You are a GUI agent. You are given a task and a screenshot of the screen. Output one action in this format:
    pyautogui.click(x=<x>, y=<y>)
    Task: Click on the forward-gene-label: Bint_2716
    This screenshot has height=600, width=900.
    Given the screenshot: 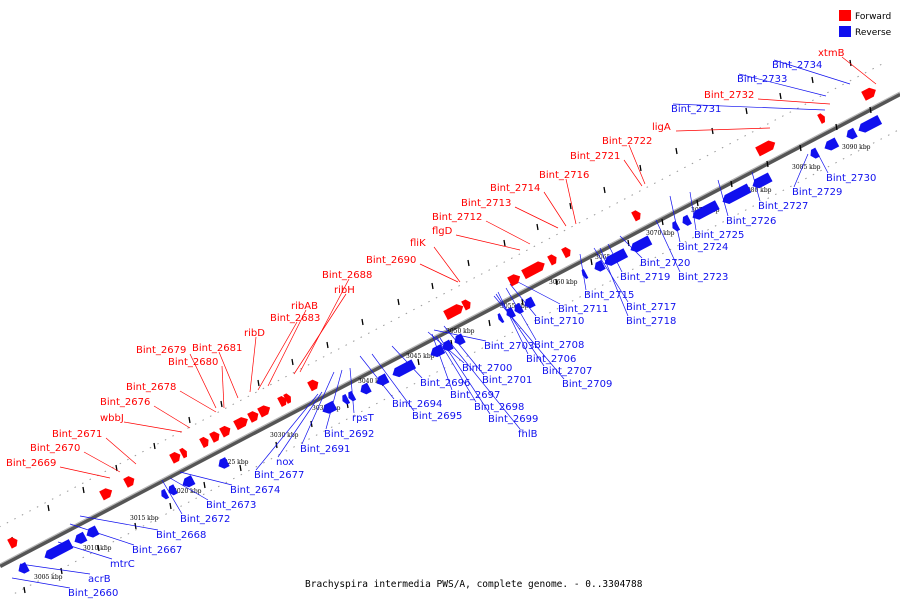 What is the action you would take?
    pyautogui.click(x=564, y=175)
    